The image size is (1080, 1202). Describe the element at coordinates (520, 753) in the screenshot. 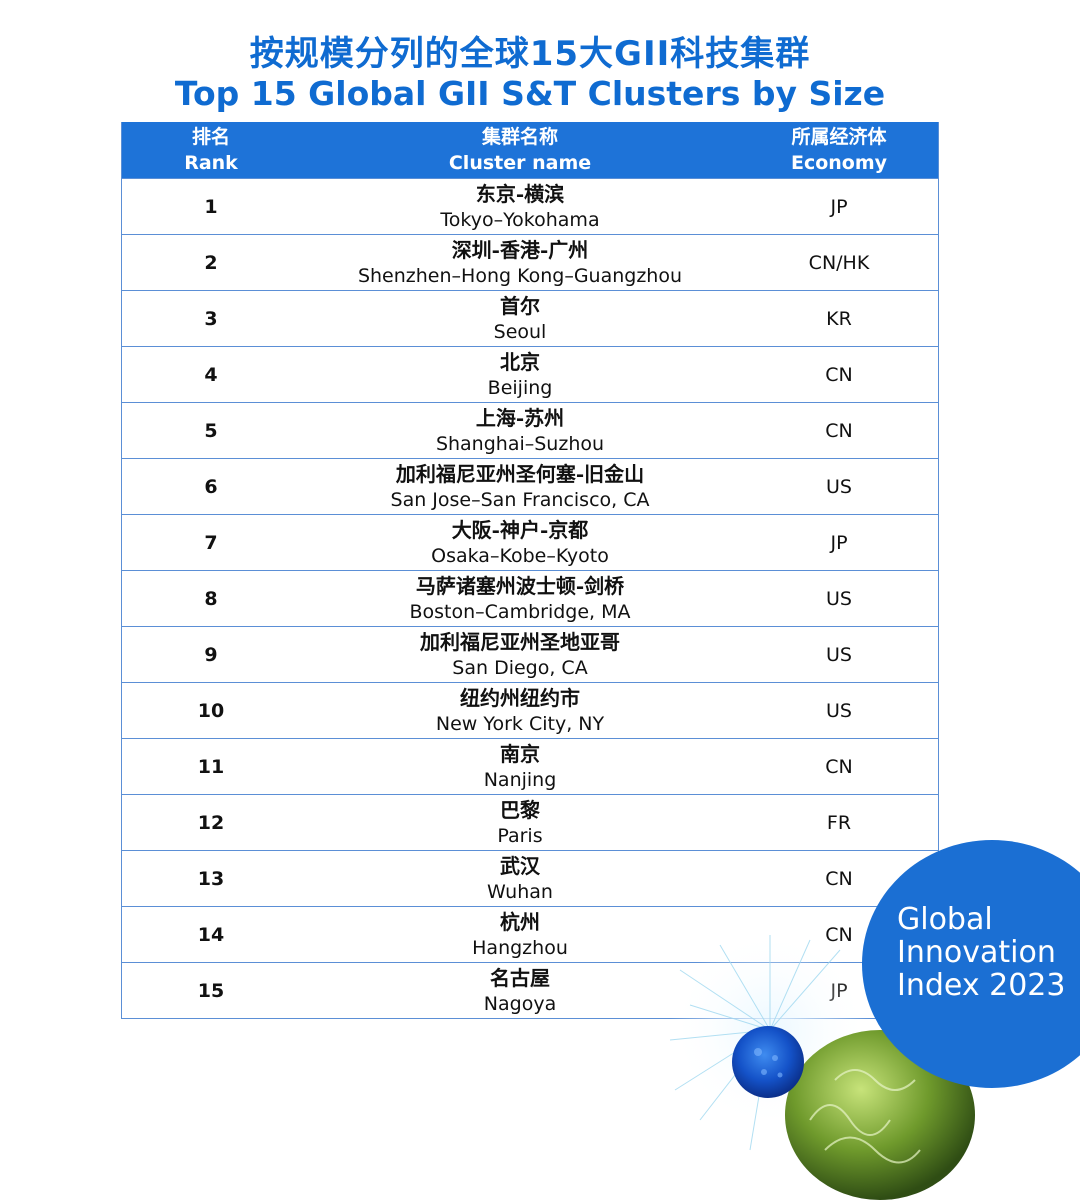

I see `cluster-name-cn: 南京` at that location.